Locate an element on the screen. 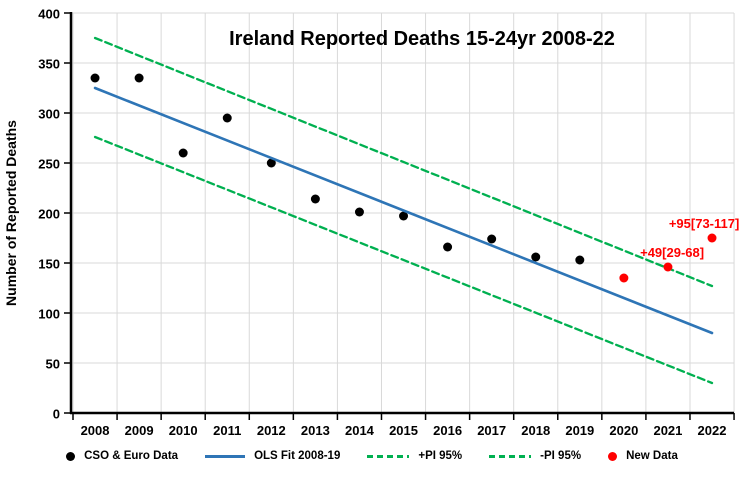 The height and width of the screenshot is (478, 744). x-tick-label: 2008 is located at coordinates (95, 430).